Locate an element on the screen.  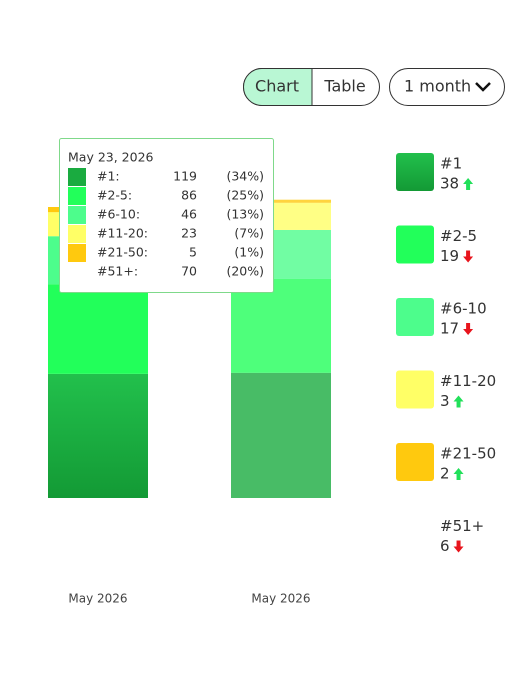
legend-name: #21-50 is located at coordinates (468, 454).